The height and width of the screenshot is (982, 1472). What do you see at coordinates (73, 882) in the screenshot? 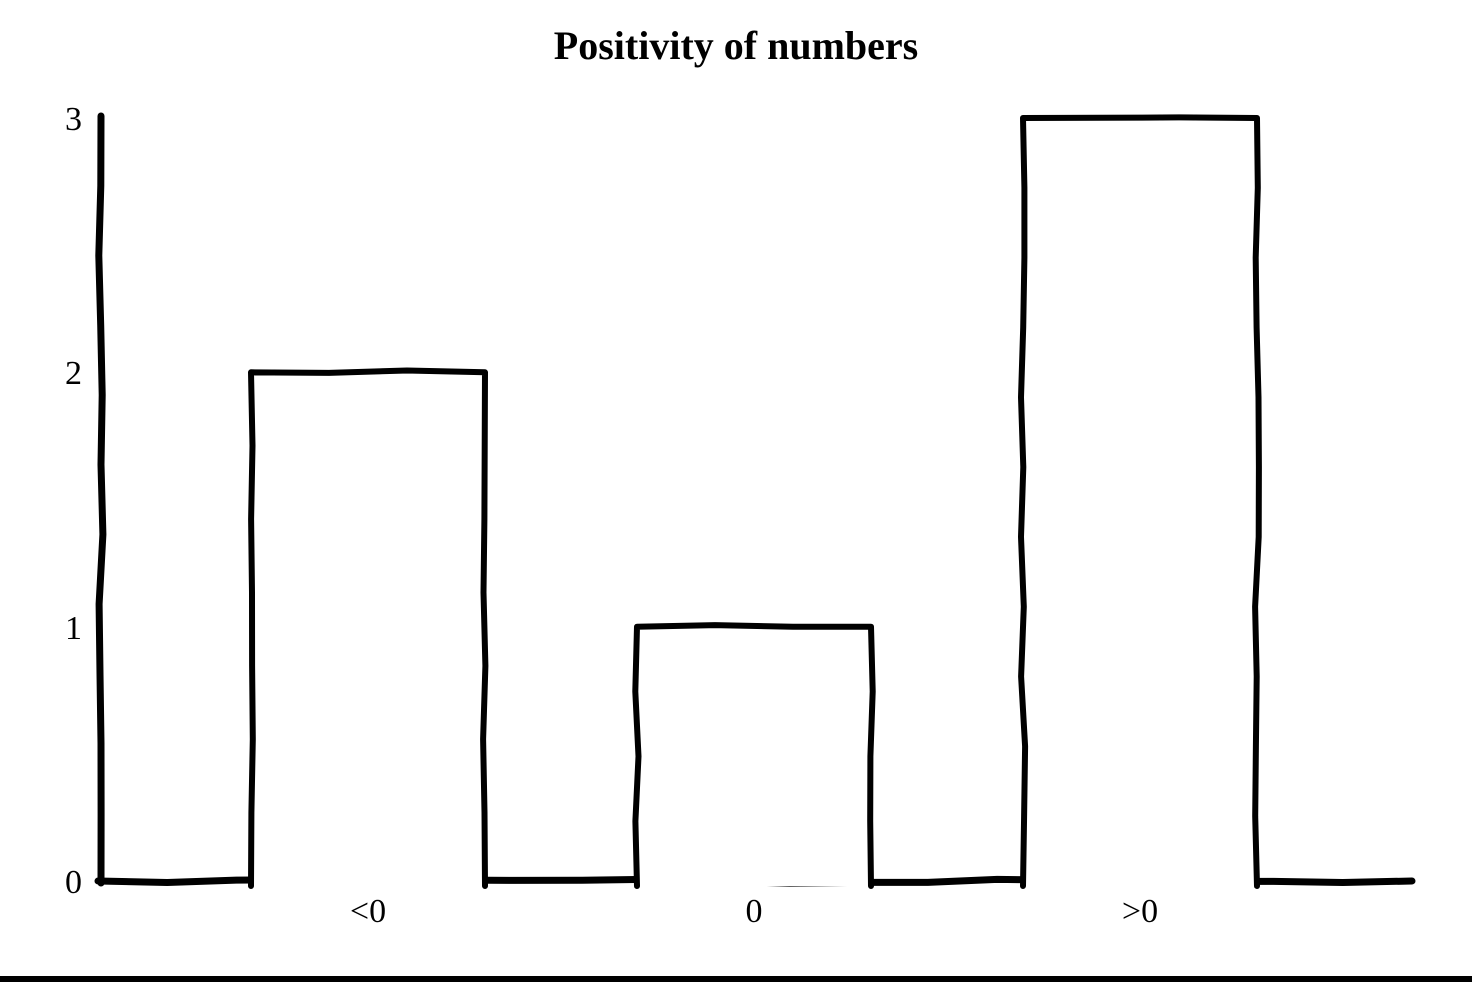
I see `y-tick-label-0: 0` at bounding box center [73, 882].